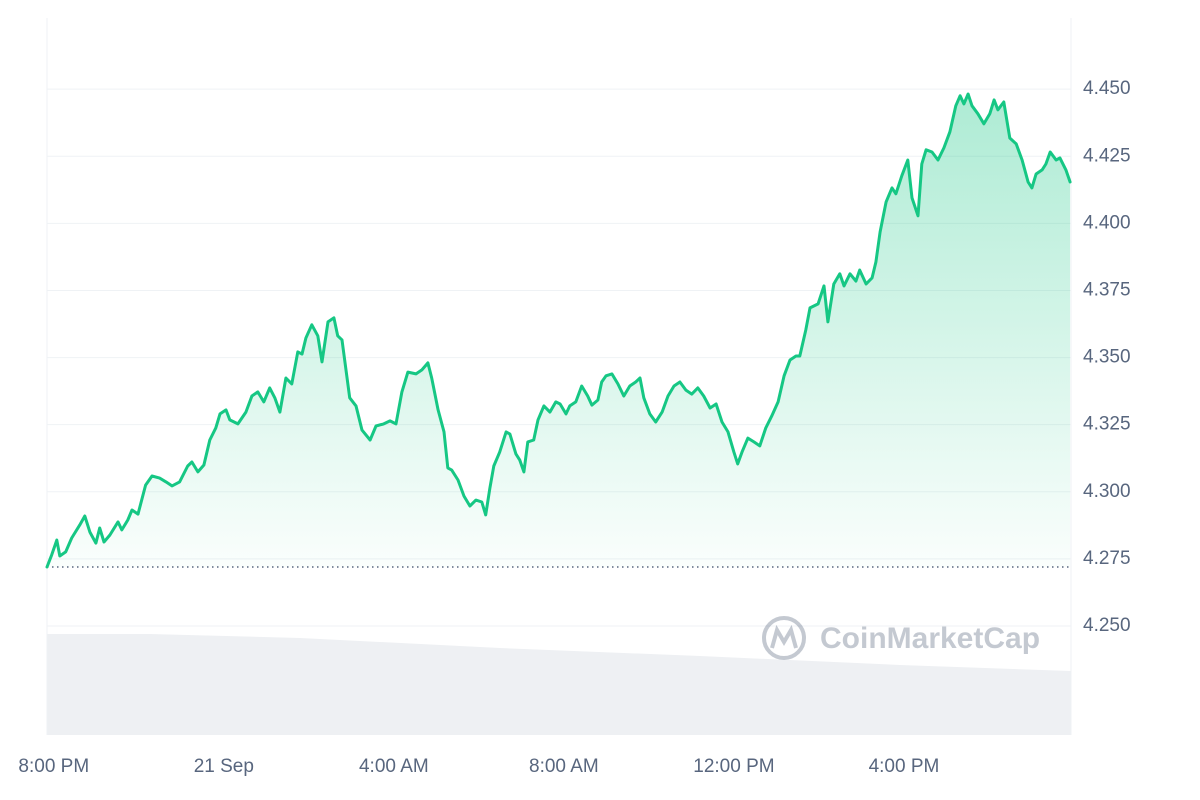 The height and width of the screenshot is (800, 1200). Describe the element at coordinates (559, 684) in the screenshot. I see `volume-area` at that location.